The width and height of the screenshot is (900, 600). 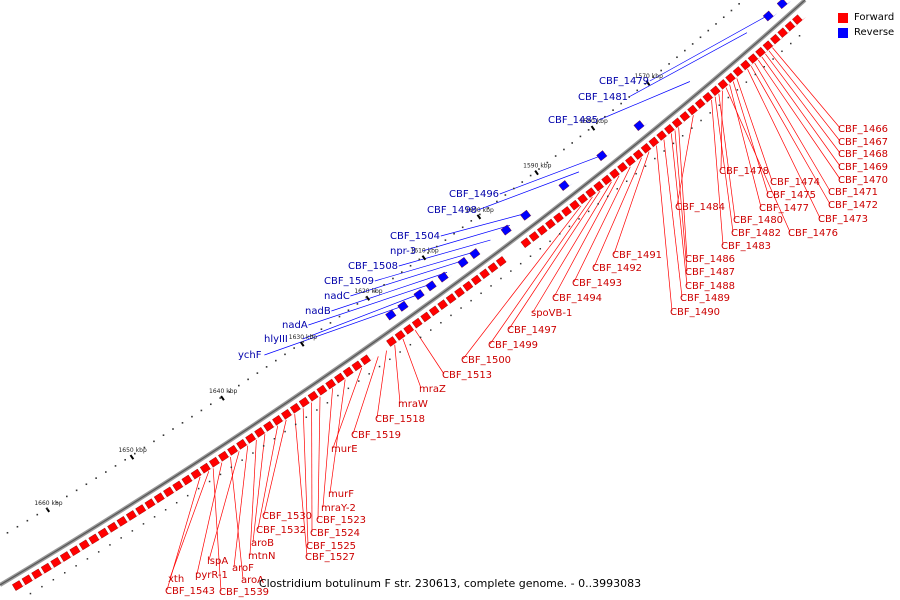 What do you see at coordinates (843, 17) in the screenshot?
I see `forward-swatch` at bounding box center [843, 17].